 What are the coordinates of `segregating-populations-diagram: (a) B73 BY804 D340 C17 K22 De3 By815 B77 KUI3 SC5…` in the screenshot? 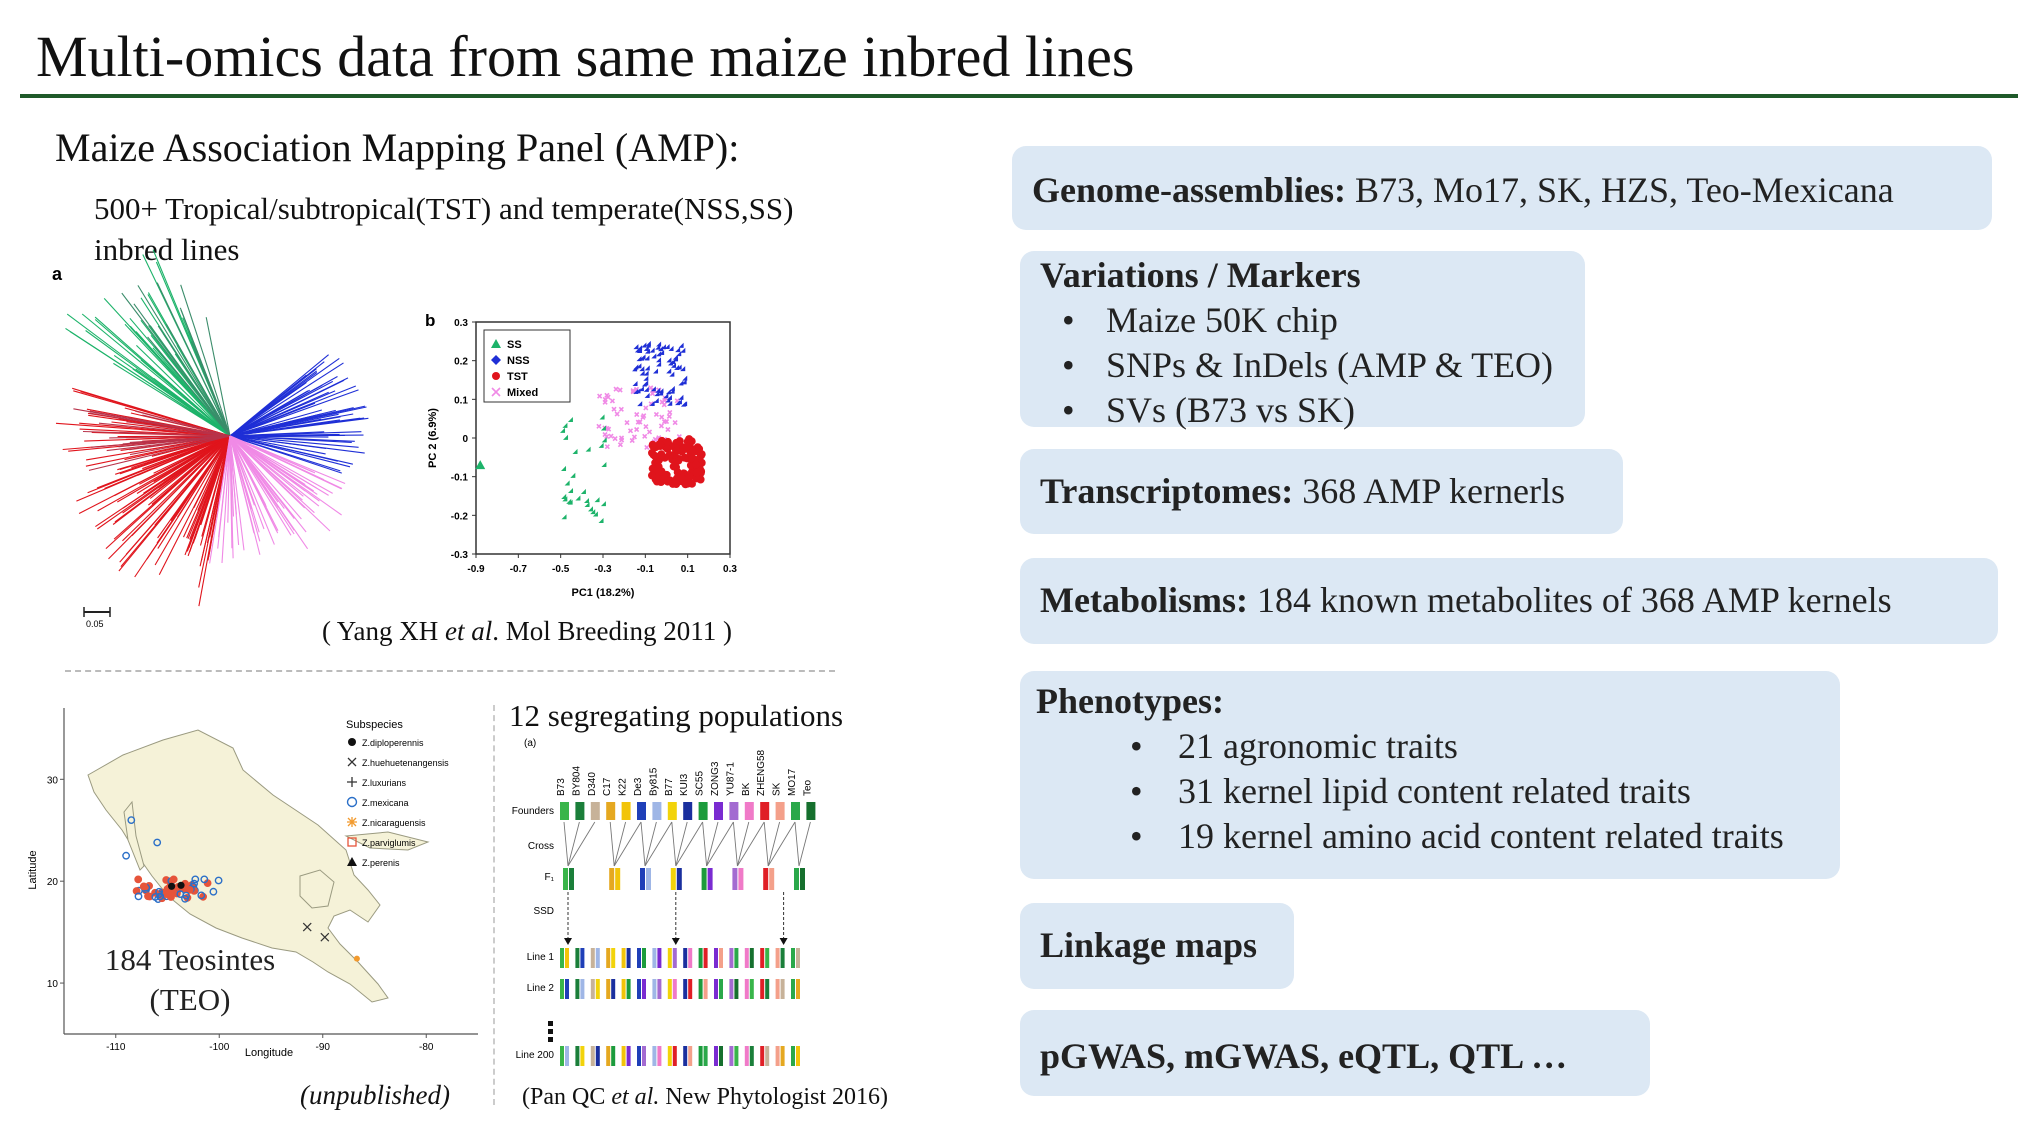 It's located at (664, 902).